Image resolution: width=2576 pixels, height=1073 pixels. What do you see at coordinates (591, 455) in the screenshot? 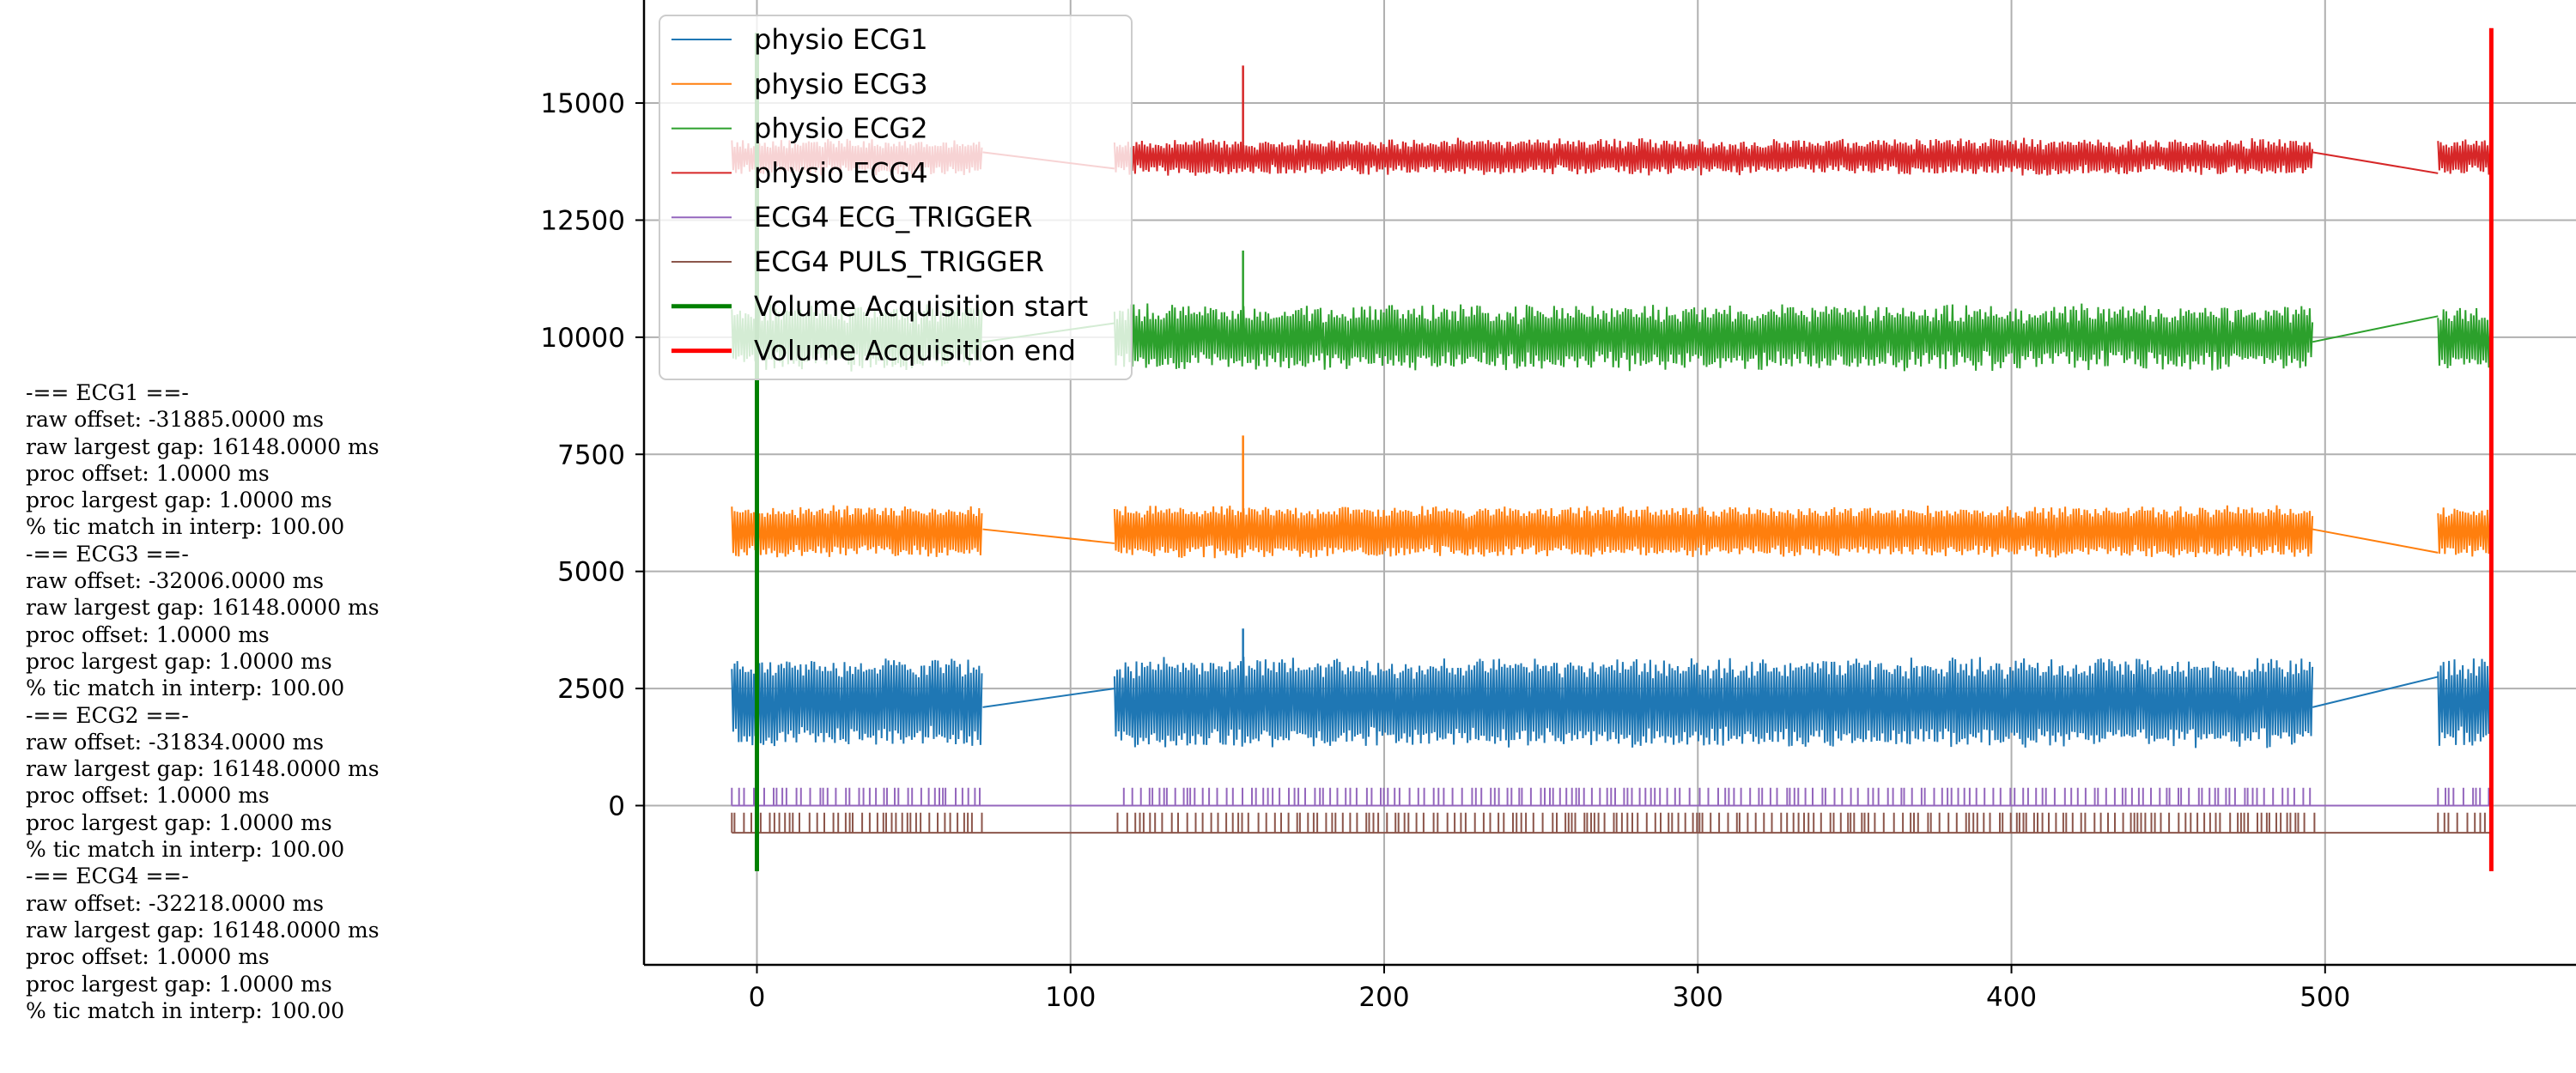
I see `y-tick-label: 7500` at bounding box center [591, 455].